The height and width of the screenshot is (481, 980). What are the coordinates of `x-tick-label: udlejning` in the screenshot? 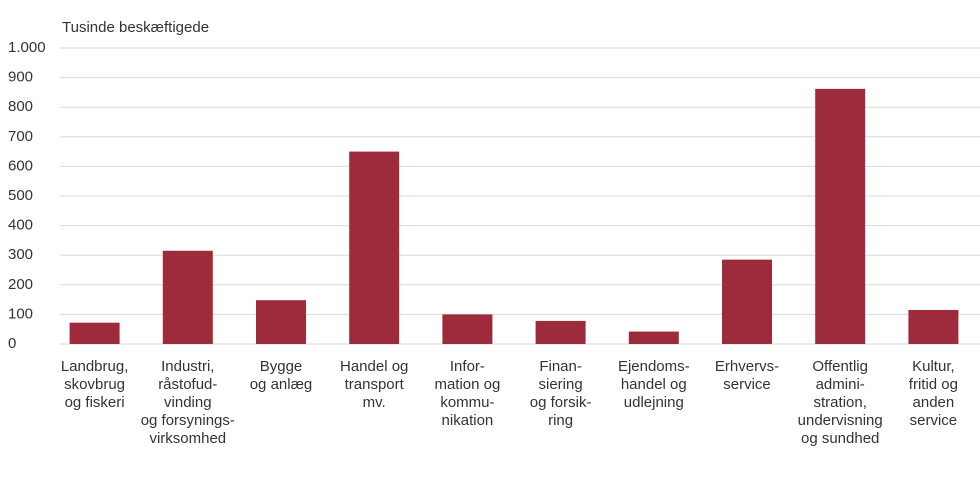 It's located at (654, 402).